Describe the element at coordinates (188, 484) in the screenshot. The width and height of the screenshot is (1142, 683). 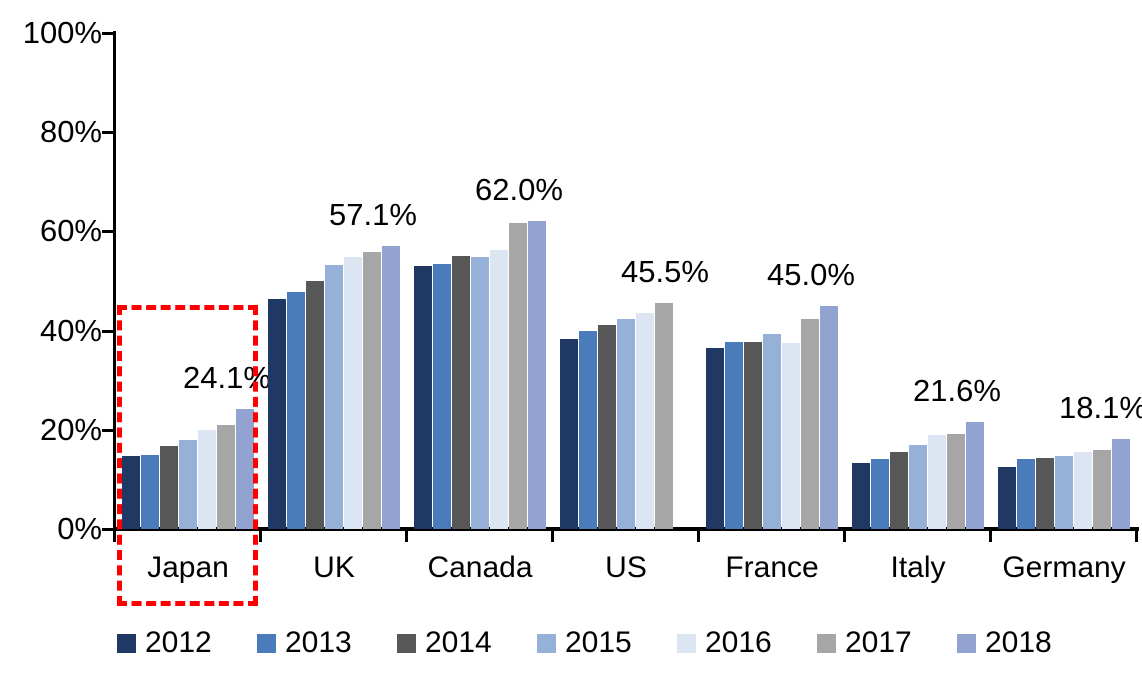
I see `bar-japan-2015` at that location.